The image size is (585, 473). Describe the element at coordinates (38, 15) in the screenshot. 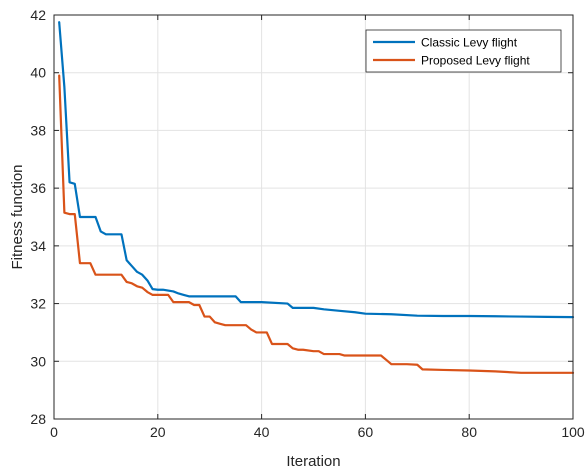

I see `y-tick-label: 42` at that location.